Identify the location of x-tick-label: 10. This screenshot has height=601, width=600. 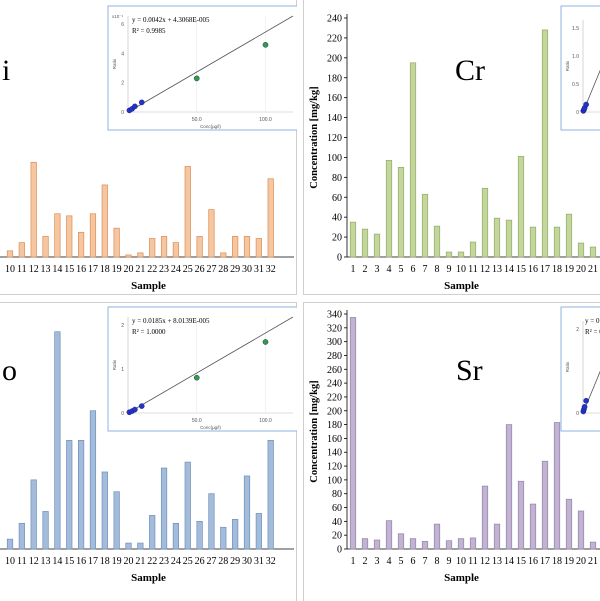
(461, 561).